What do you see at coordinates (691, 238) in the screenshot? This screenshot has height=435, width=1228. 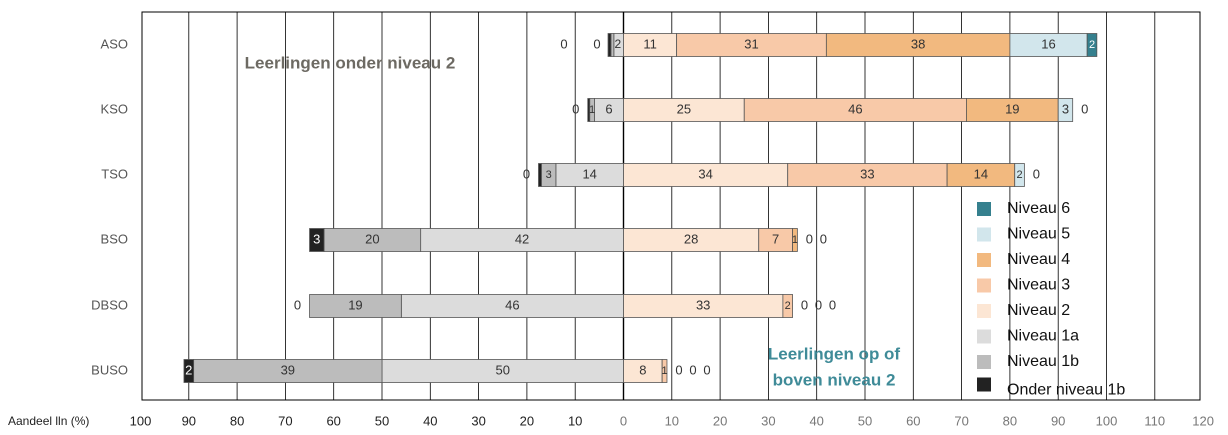 I see `data-label: 28` at bounding box center [691, 238].